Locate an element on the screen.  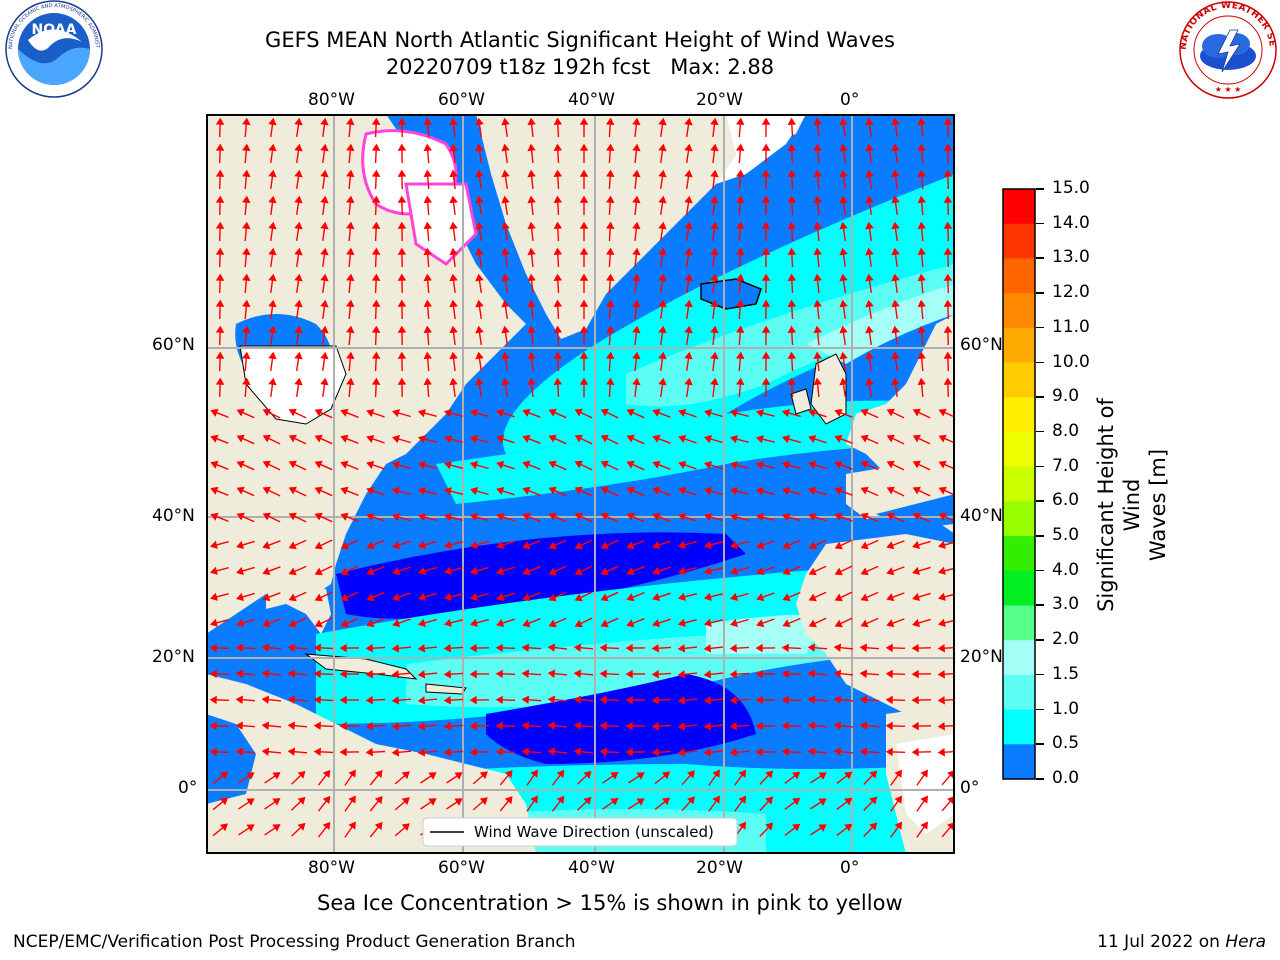
lat-label-left-0: 0° is located at coordinates (188, 788).